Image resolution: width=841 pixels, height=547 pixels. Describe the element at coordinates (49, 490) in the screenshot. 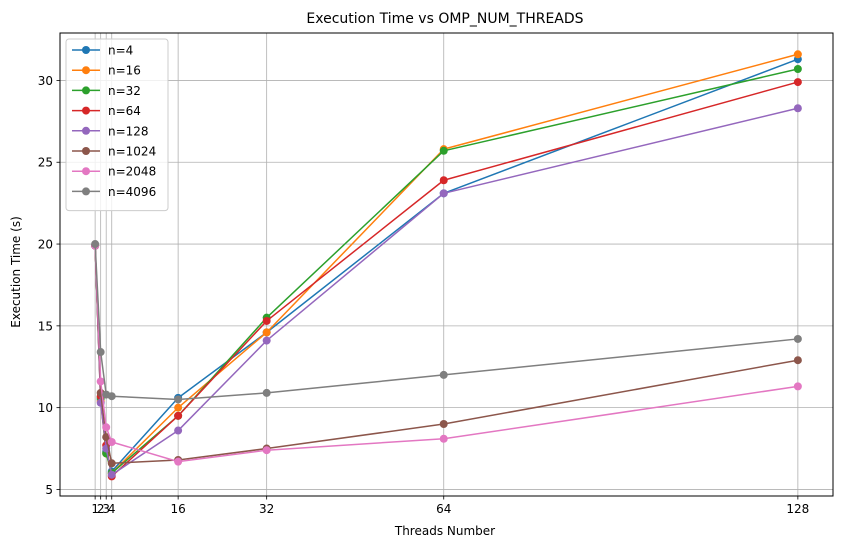

I see `y-tick-label: 5` at that location.